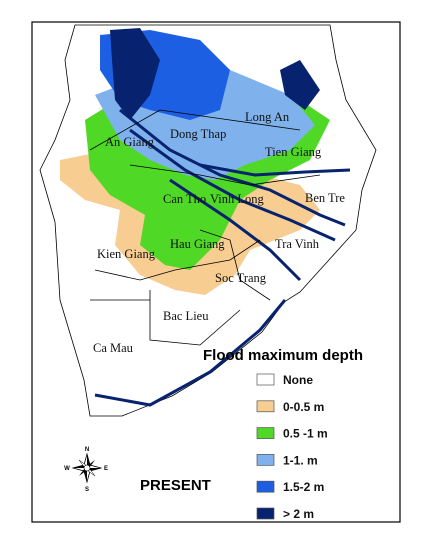  Describe the element at coordinates (113, 348) in the screenshot. I see `province-label: Ca Mau` at that location.